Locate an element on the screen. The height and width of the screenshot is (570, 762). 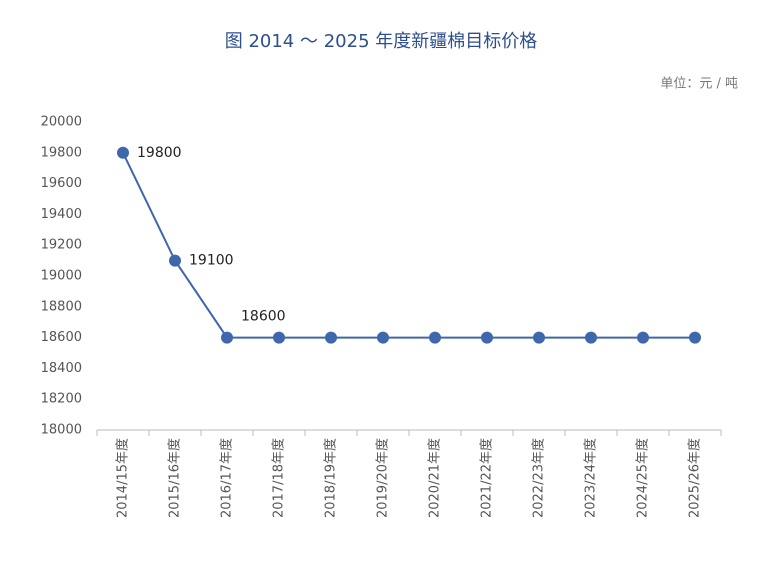
x-tick-label: 2014/15年度 is located at coordinates (123, 478).